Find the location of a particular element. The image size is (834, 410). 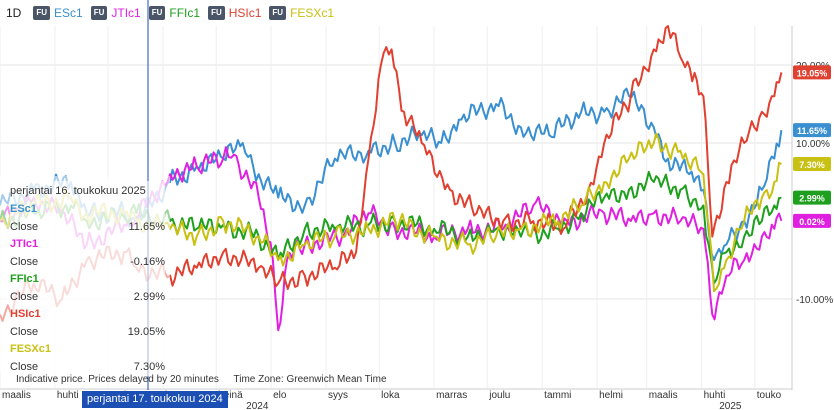

readout-symbol: ESc1 is located at coordinates (23, 209).